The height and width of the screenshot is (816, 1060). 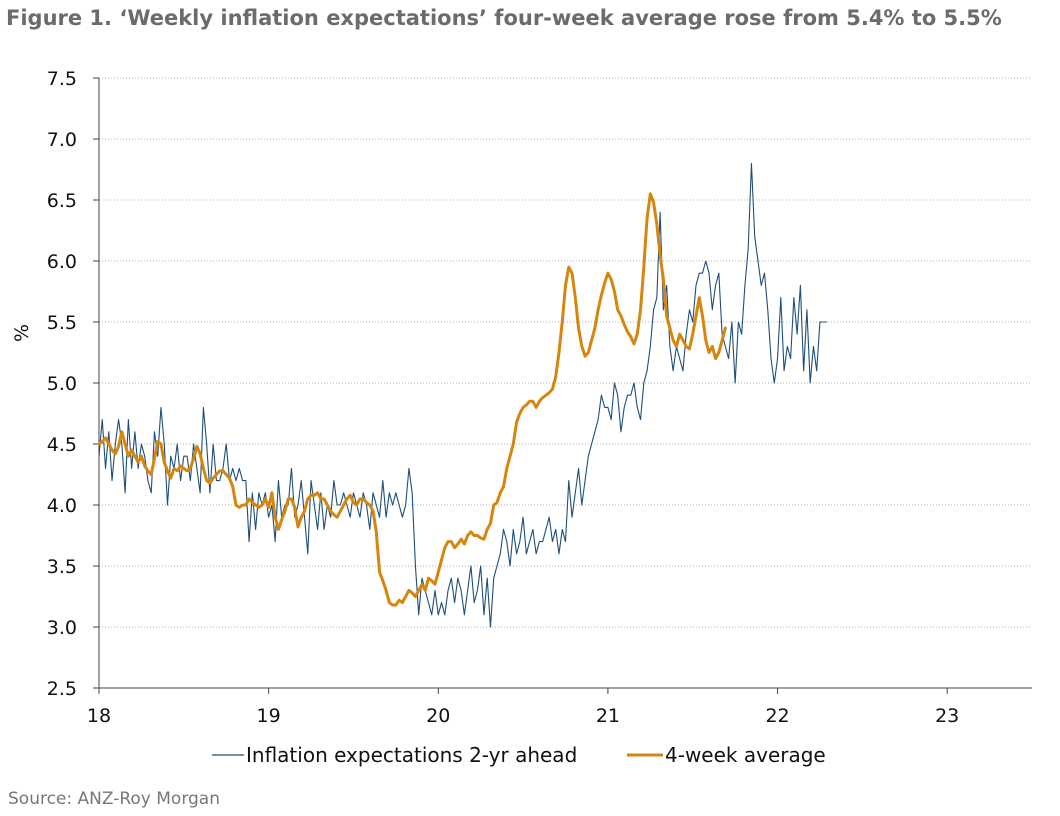 I want to click on legend-label-average: 4-week average, so click(x=745, y=755).